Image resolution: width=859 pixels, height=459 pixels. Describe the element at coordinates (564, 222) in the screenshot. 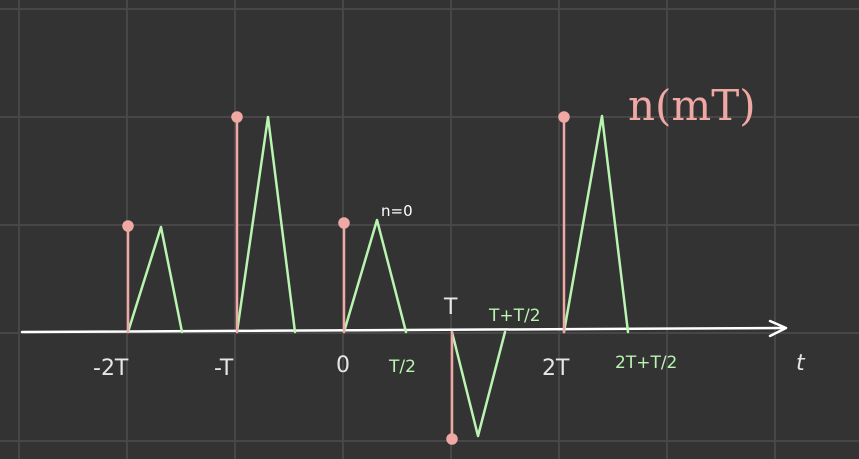

I see `sample-2T` at that location.